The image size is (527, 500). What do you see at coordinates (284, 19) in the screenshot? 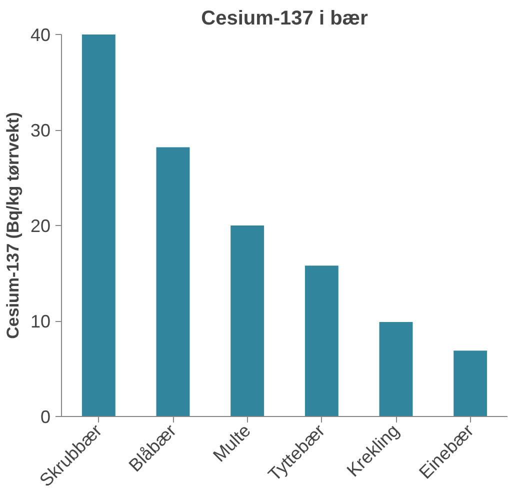
I see `chart-title: Cesium-137 i bær` at bounding box center [284, 19].